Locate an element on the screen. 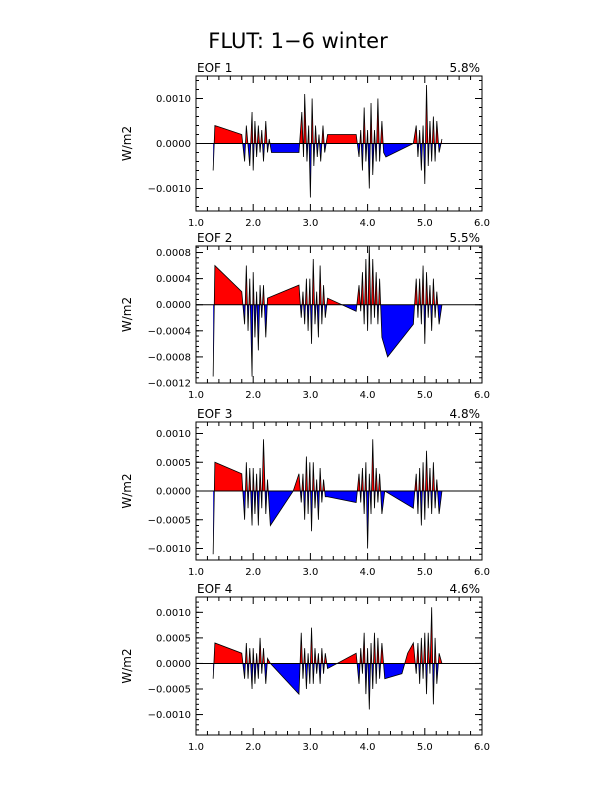 This screenshot has height=787, width=607. panel-label: EOF 4 is located at coordinates (214, 589).